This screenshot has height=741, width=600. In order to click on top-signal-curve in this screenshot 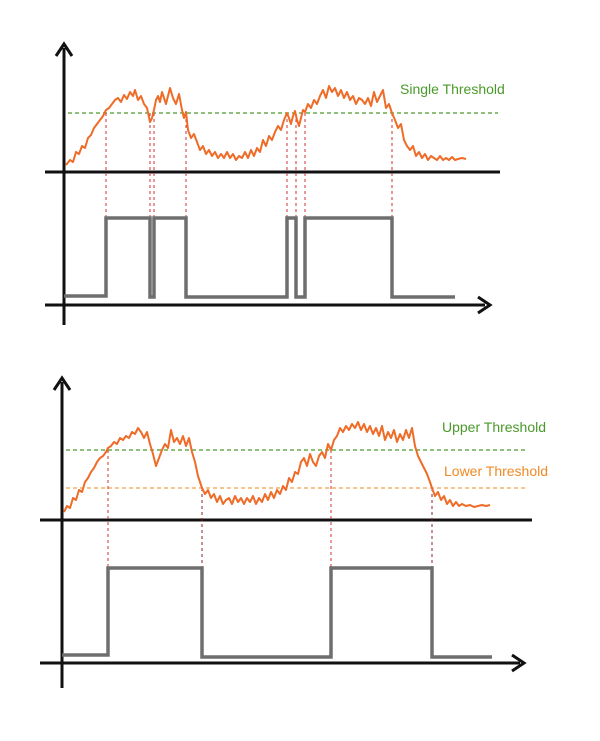, I will do `click(266, 125)`.